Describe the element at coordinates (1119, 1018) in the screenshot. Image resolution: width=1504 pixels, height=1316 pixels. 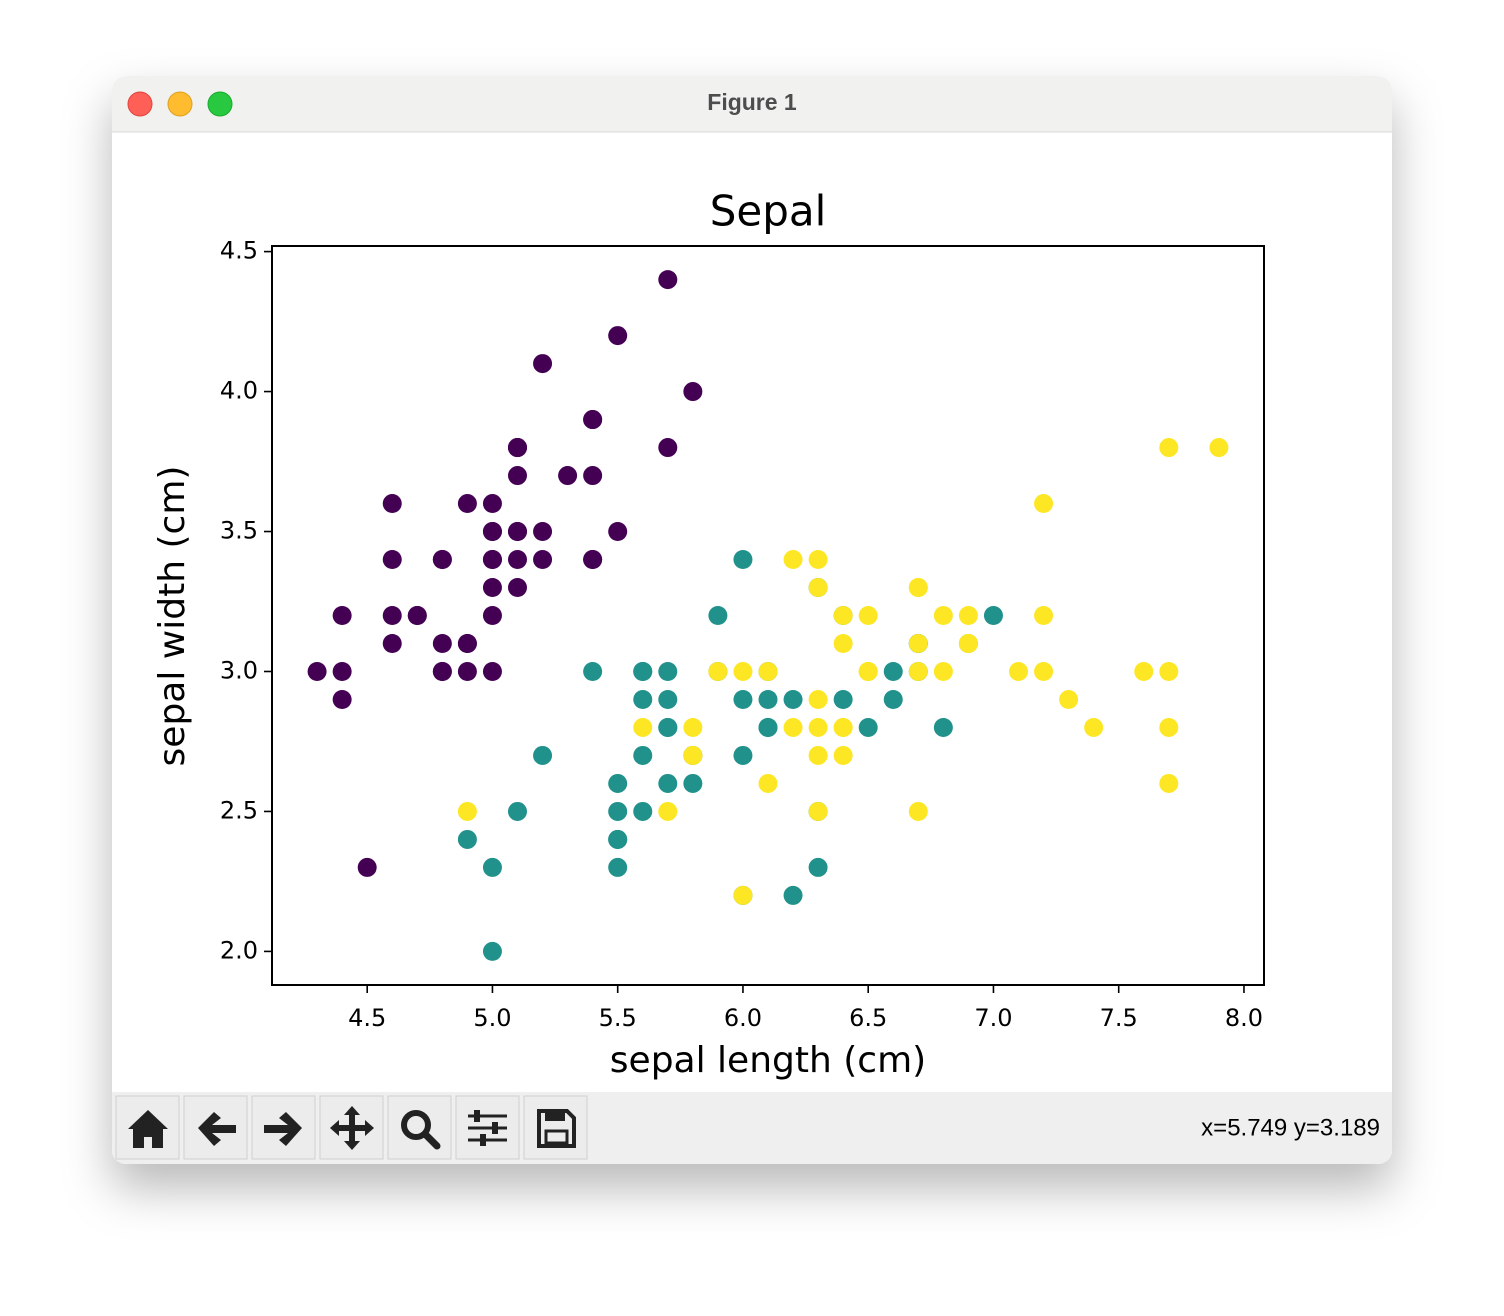
I see `x-tick-label: 7.5` at that location.